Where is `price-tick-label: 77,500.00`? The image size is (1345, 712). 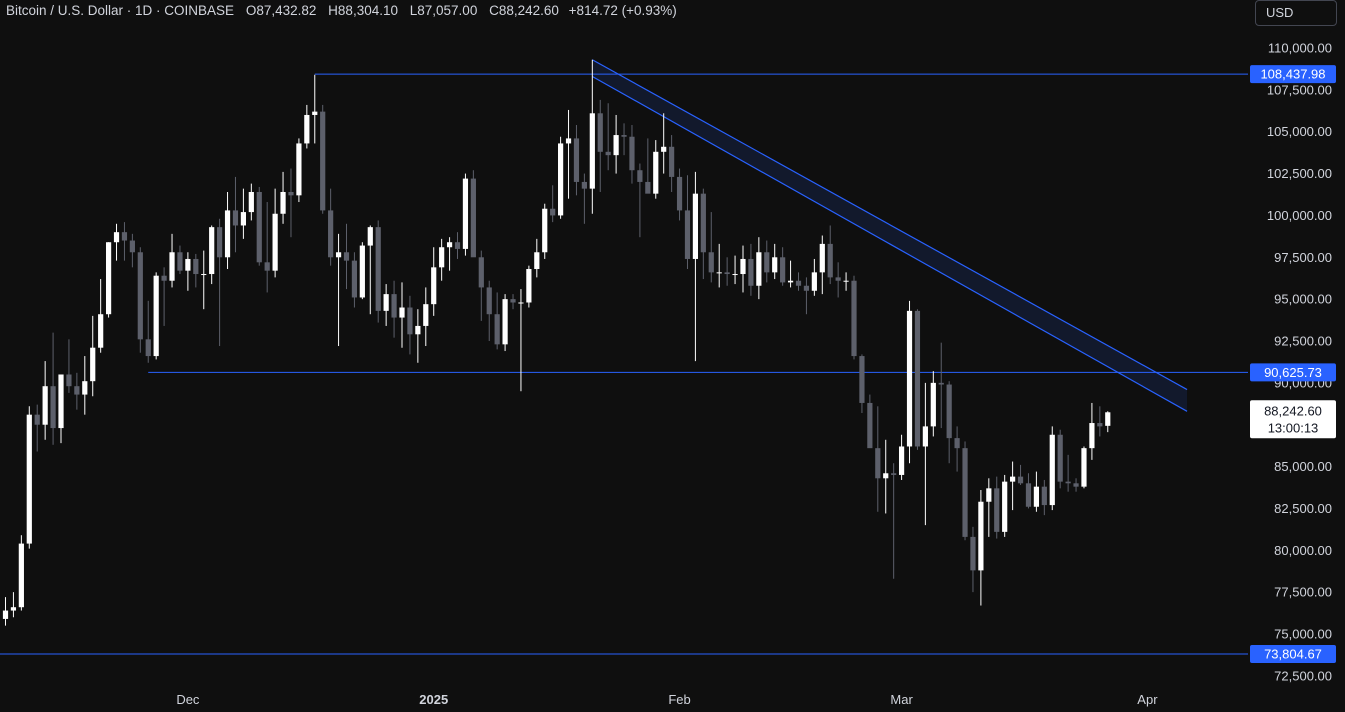
price-tick-label: 77,500.00 is located at coordinates (1303, 592).